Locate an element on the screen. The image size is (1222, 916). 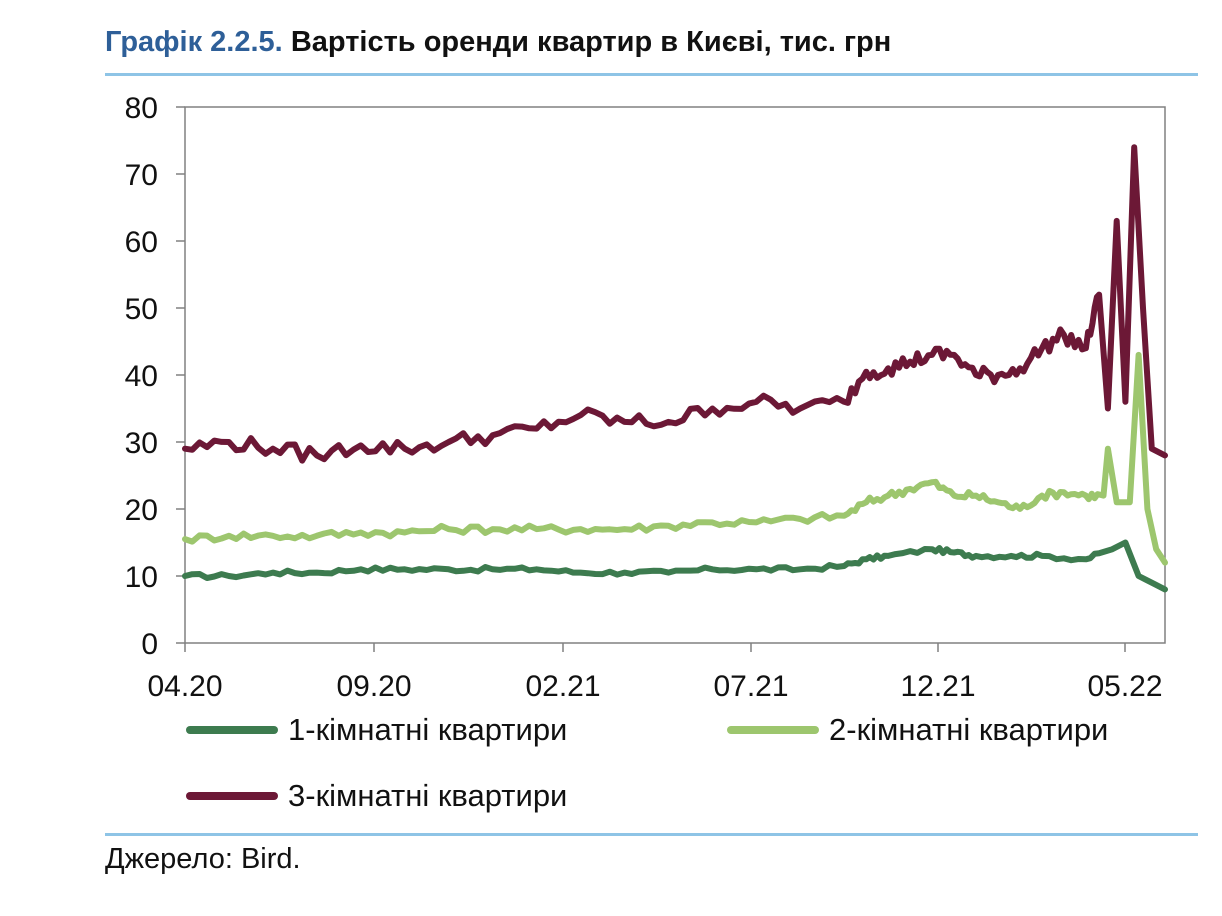
y-tick-label: 30 is located at coordinates (141, 443).